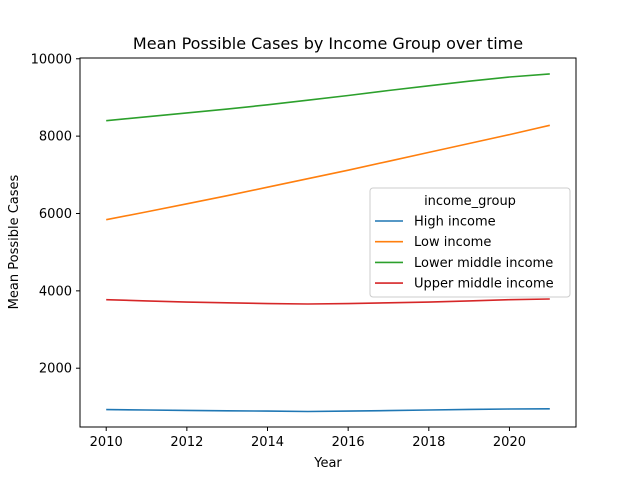 The image size is (640, 480). I want to click on legend-label-lower-middle-income: Lower middle income, so click(483, 263).